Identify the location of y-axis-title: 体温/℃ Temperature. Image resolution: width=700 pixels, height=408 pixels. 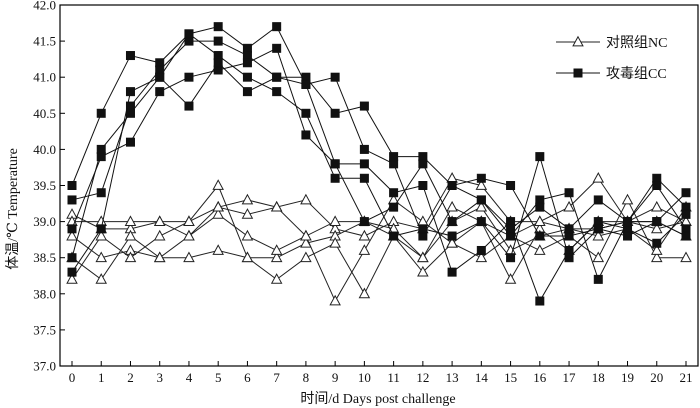
(13, 209).